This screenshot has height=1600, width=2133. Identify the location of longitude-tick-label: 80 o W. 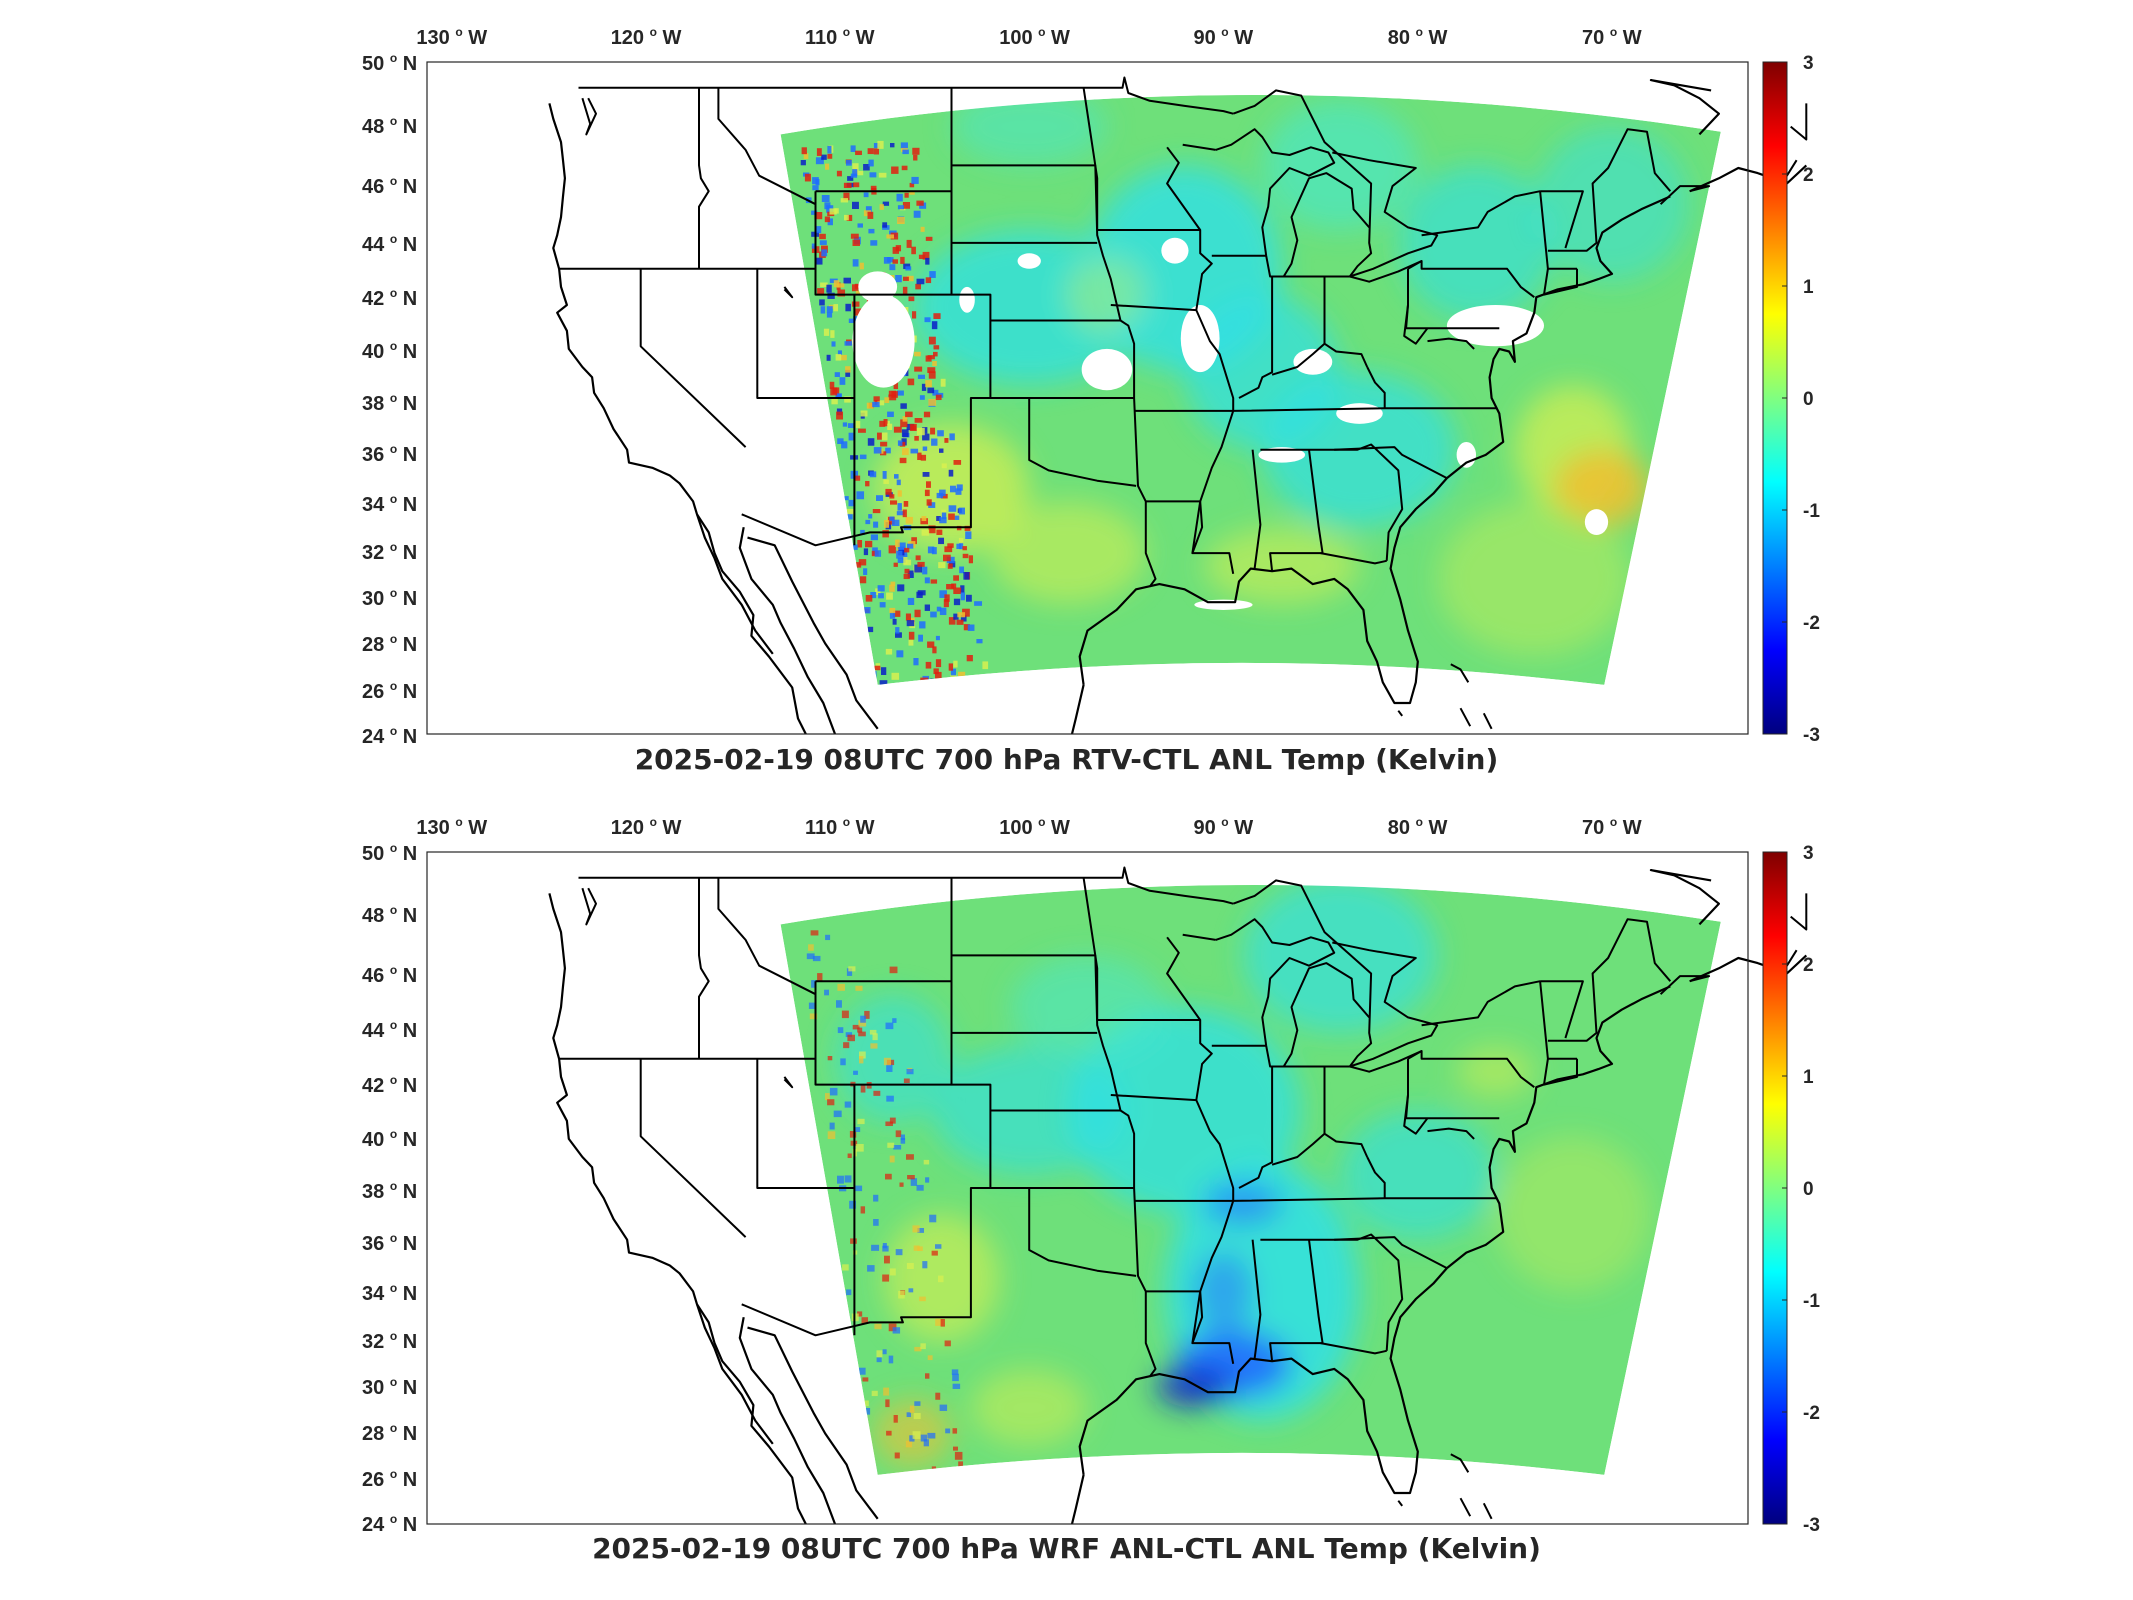
(1418, 827).